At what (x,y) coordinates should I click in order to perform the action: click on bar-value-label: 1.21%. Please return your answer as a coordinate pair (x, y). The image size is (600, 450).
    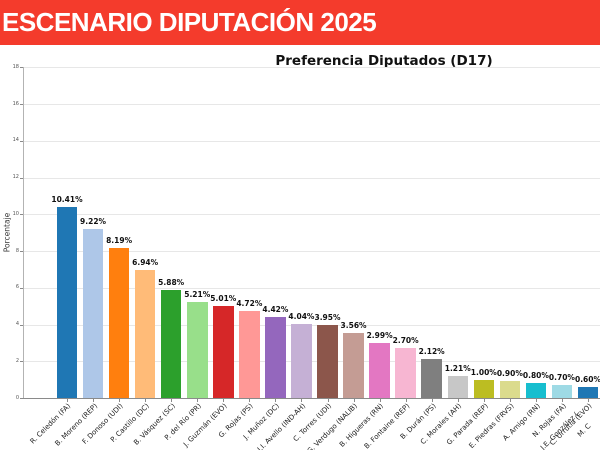
    Looking at the image, I should click on (457, 368).